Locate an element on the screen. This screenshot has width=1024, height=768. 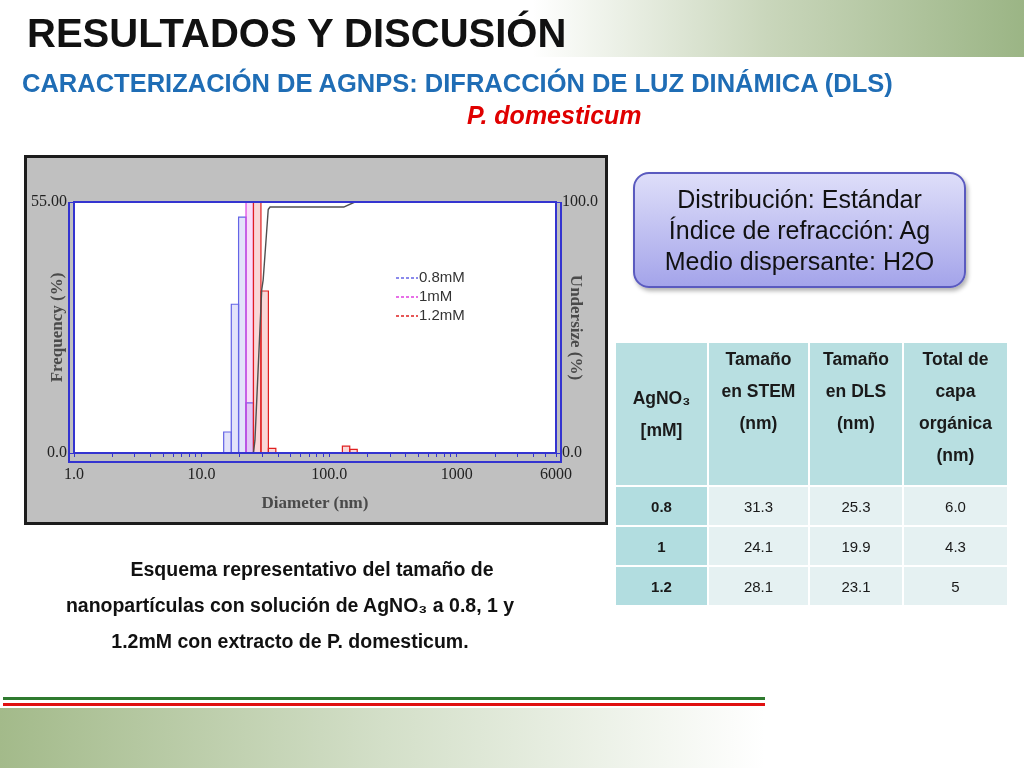
text: 6.0 is located at coordinates (955, 506).